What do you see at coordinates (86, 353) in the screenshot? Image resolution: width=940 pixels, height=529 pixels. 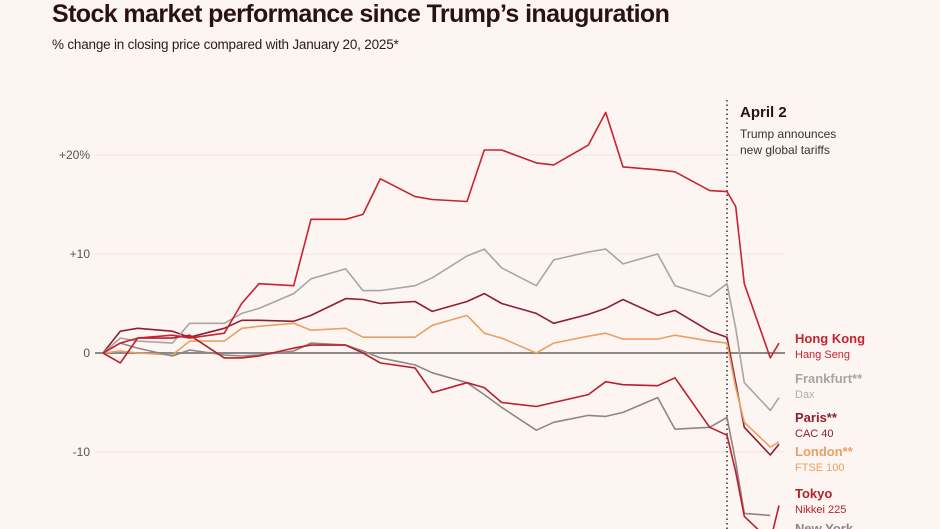 I see `y-tick-label: 0` at bounding box center [86, 353].